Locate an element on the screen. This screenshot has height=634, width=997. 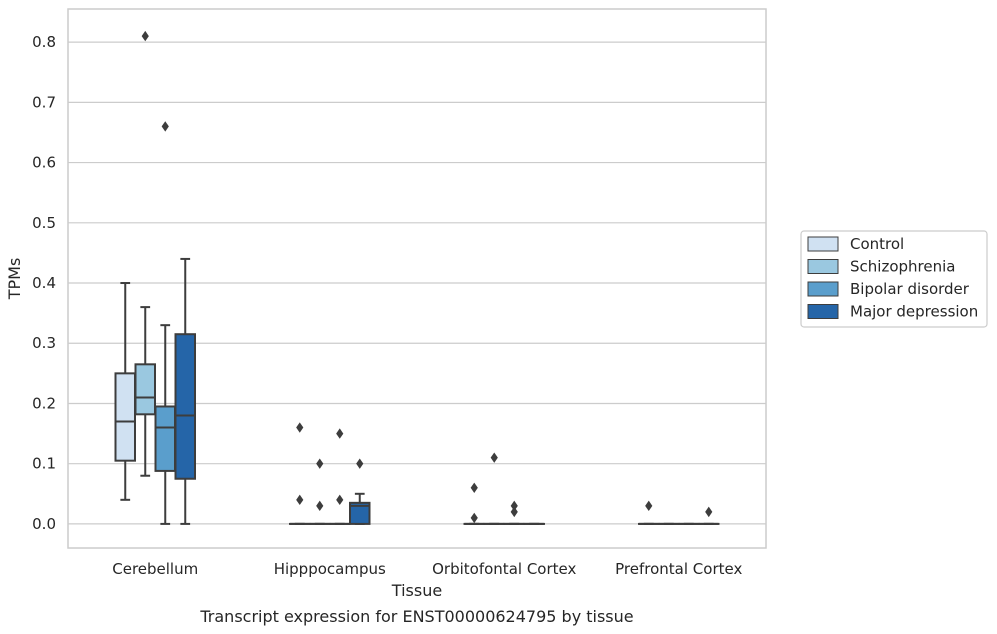
y-tick-label: 0.3 is located at coordinates (44, 343).